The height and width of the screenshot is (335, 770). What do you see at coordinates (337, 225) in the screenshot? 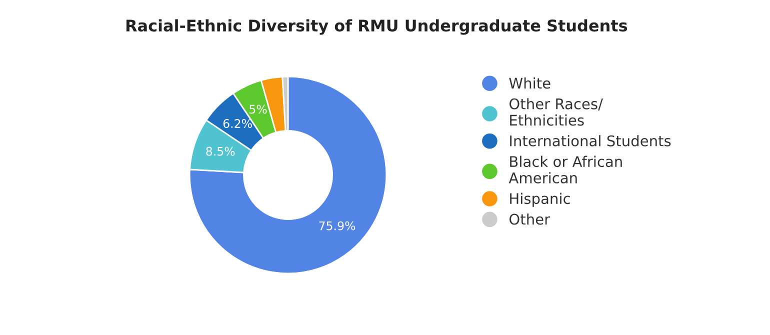
I see `data-label: 75.9%` at bounding box center [337, 225].